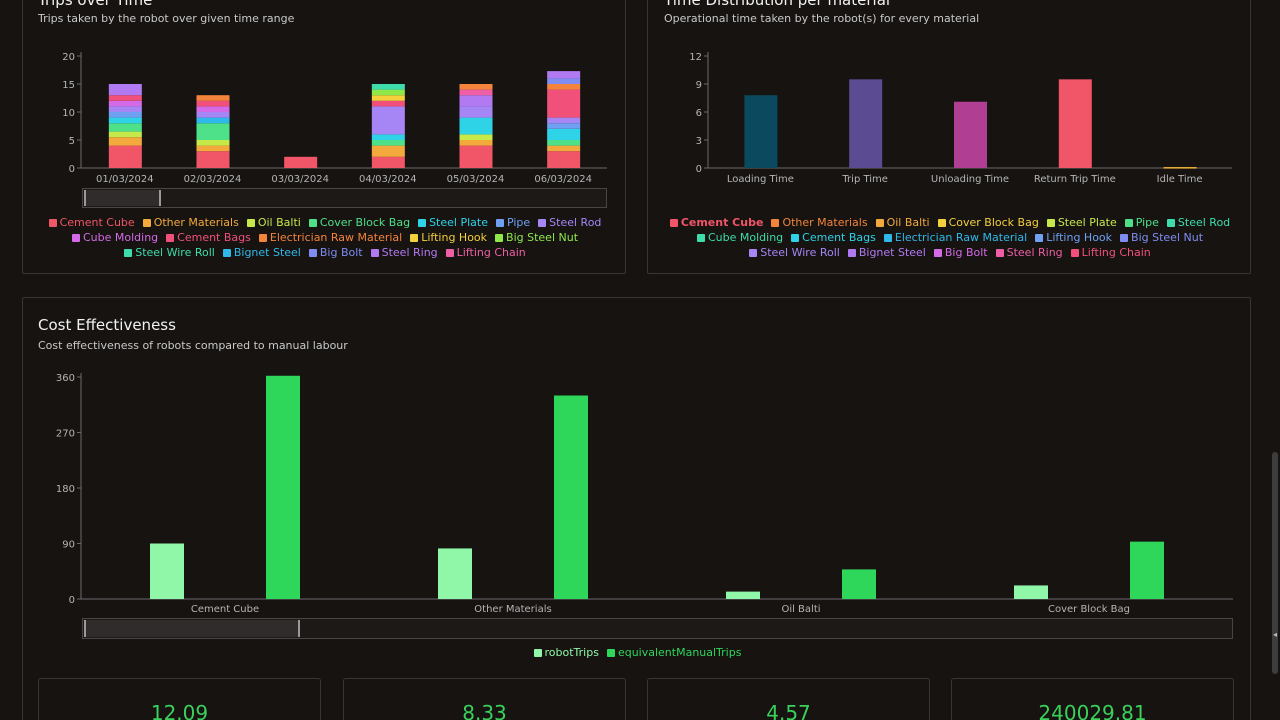  Describe the element at coordinates (1275, 634) in the screenshot. I see `scroll-down-arrow-icon: ◂` at that location.